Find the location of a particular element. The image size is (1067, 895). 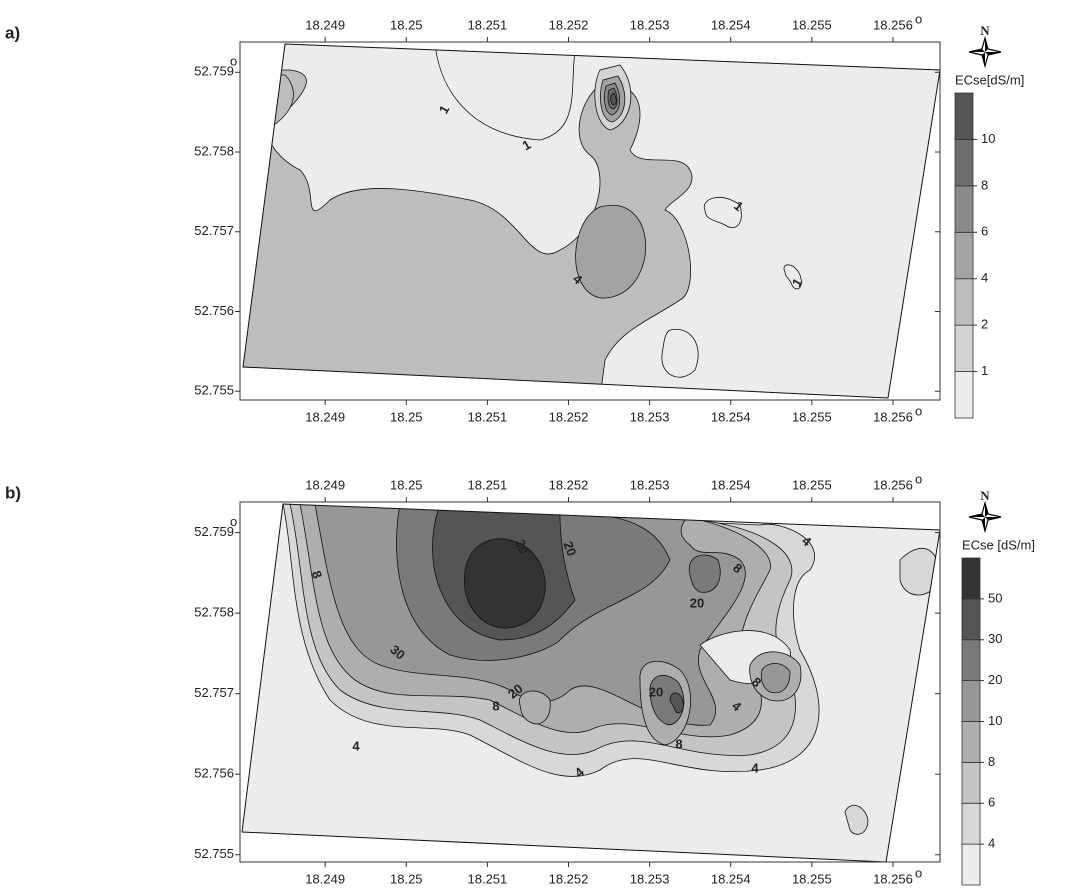

panel-label: a) is located at coordinates (12, 32).